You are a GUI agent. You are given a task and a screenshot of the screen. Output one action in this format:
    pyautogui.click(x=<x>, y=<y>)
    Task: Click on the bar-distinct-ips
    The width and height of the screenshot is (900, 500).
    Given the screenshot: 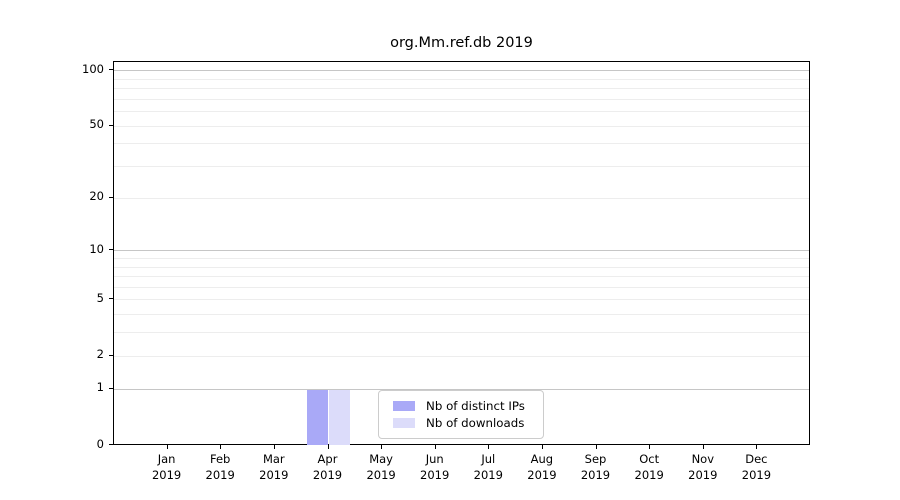 What is the action you would take?
    pyautogui.click(x=317, y=417)
    